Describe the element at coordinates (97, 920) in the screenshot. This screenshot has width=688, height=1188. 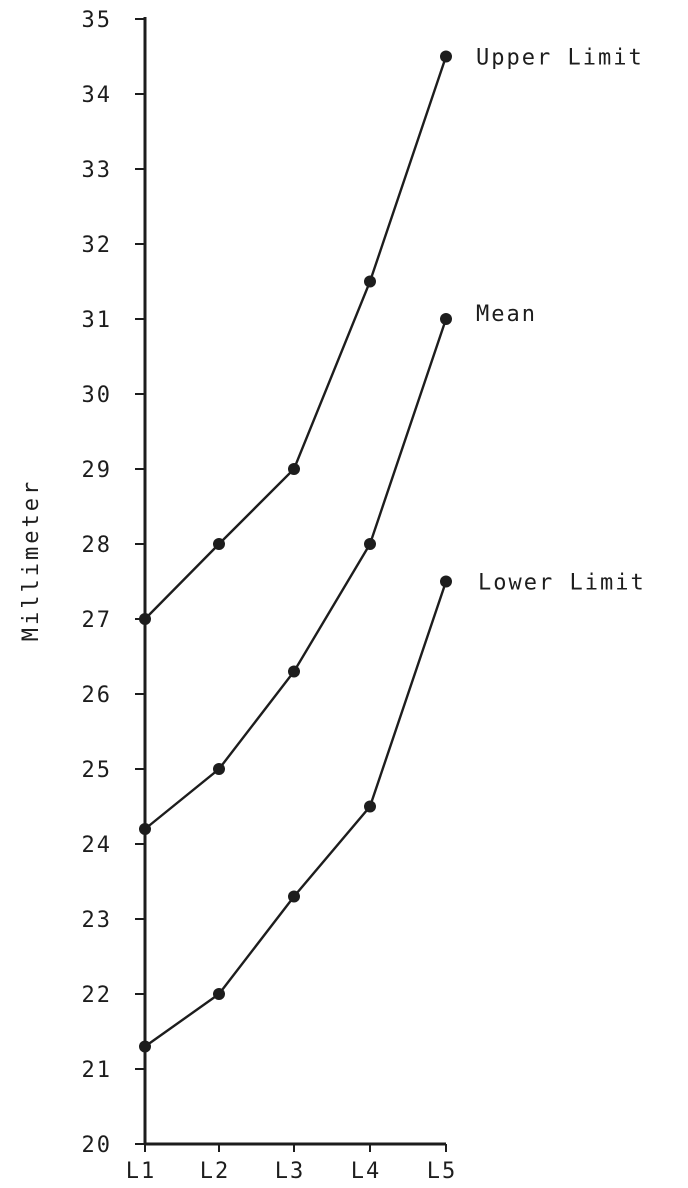
I see `y-tick-label: 23` at that location.